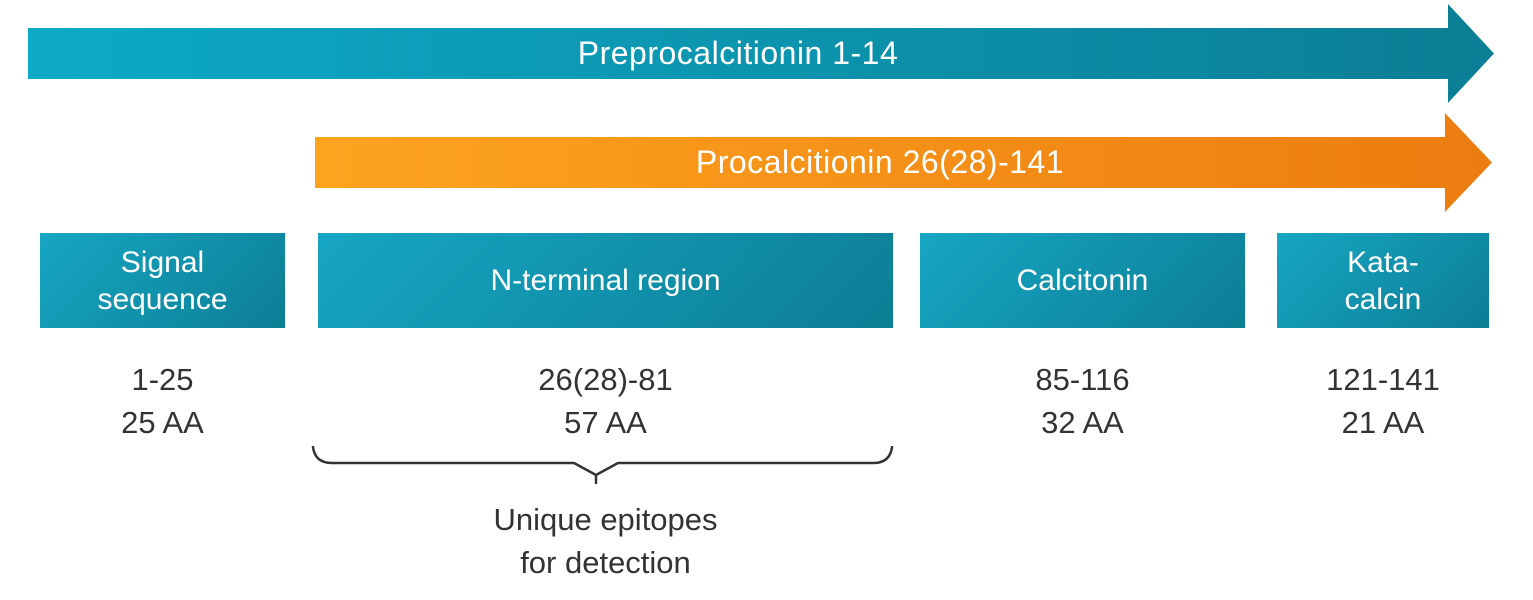  What do you see at coordinates (1082, 422) in the screenshot?
I see `region-aa-count: 32 AA` at bounding box center [1082, 422].